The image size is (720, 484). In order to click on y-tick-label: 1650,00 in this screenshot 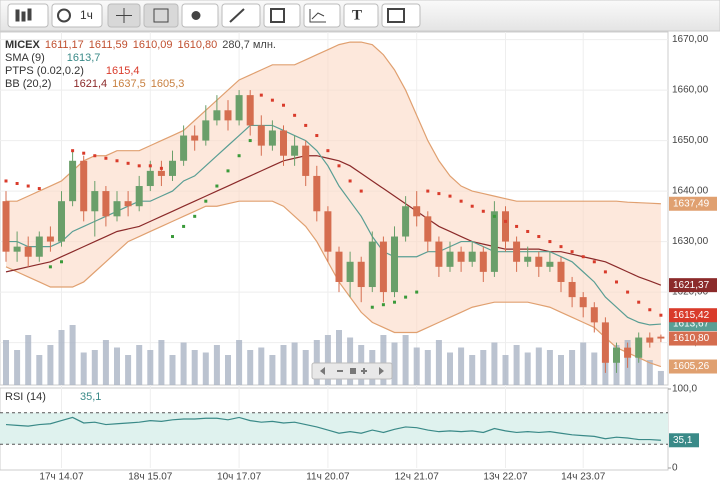, I will do `click(690, 140)`.